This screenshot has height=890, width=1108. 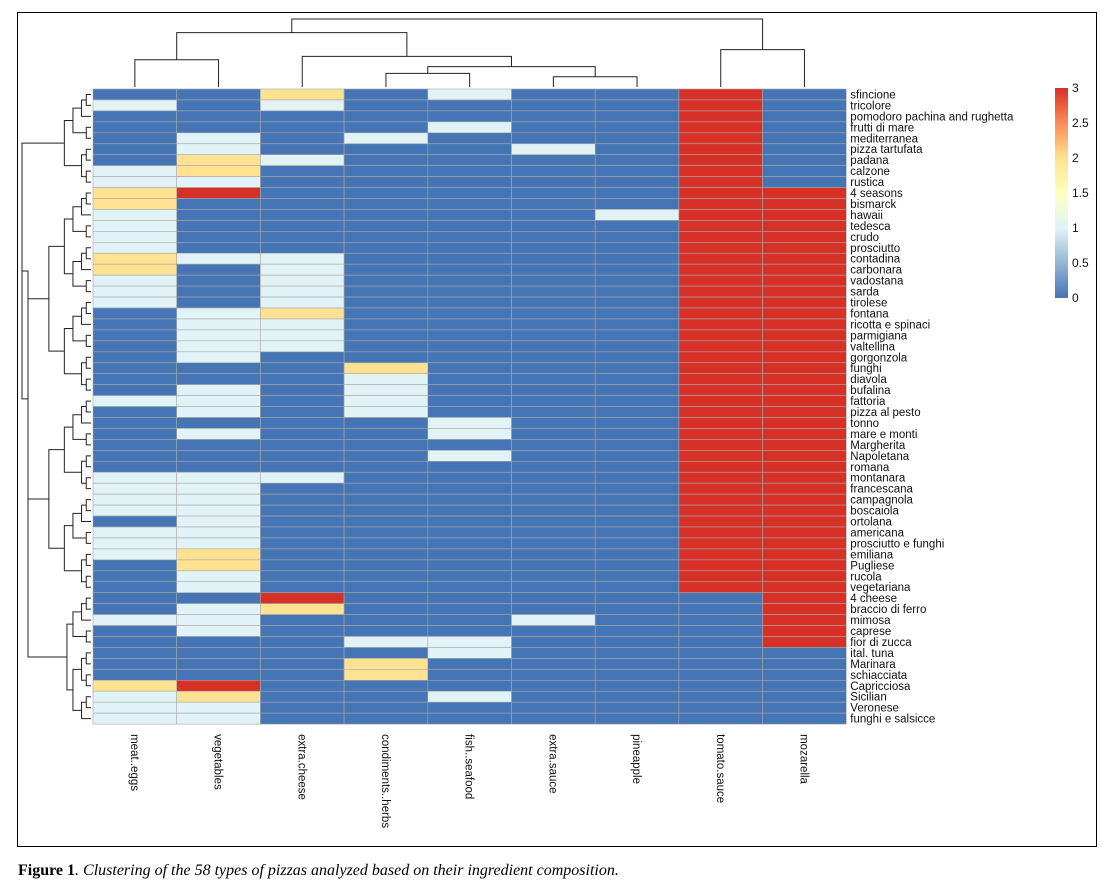 What do you see at coordinates (892, 720) in the screenshot?
I see `row-label-funghi-e-salsicce: funghi e salsicce` at bounding box center [892, 720].